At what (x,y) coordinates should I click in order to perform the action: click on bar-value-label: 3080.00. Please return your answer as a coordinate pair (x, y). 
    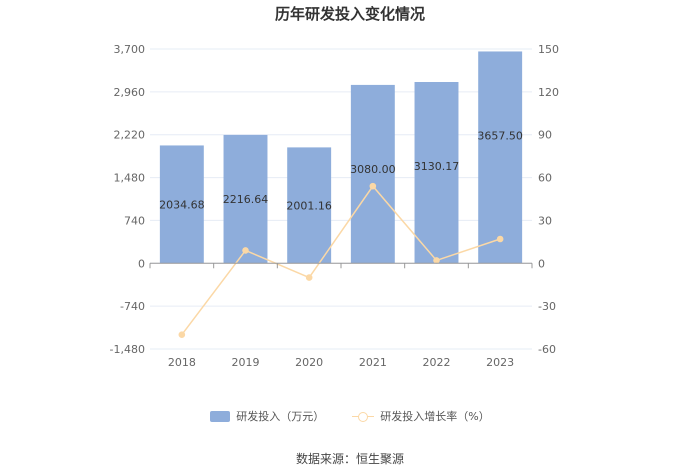
    Looking at the image, I should click on (373, 169).